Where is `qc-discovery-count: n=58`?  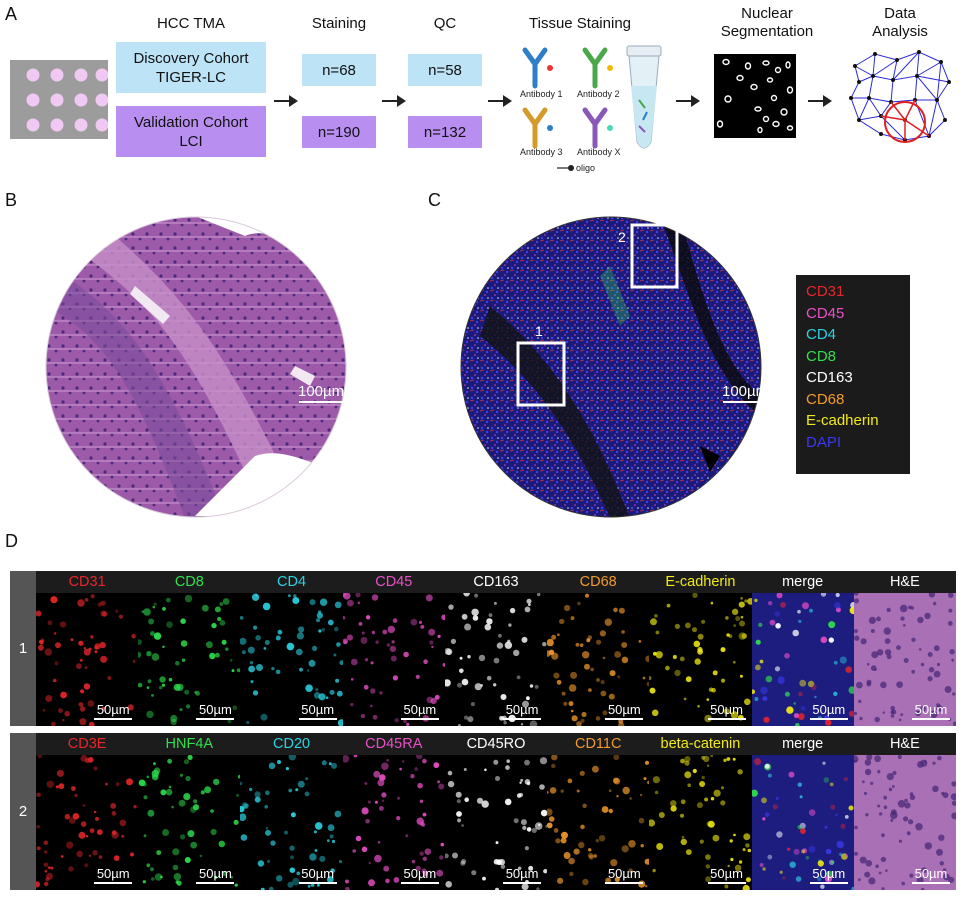 qc-discovery-count: n=58 is located at coordinates (445, 70).